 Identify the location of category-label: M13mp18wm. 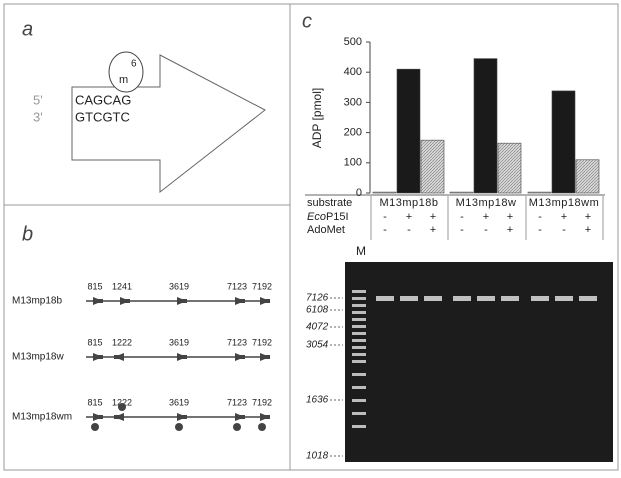
(564, 203).